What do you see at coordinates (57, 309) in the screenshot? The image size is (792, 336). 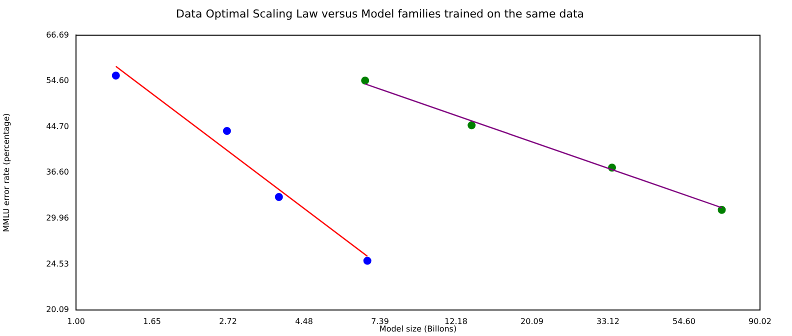 I see `y-tick-label: 20.09` at bounding box center [57, 309].